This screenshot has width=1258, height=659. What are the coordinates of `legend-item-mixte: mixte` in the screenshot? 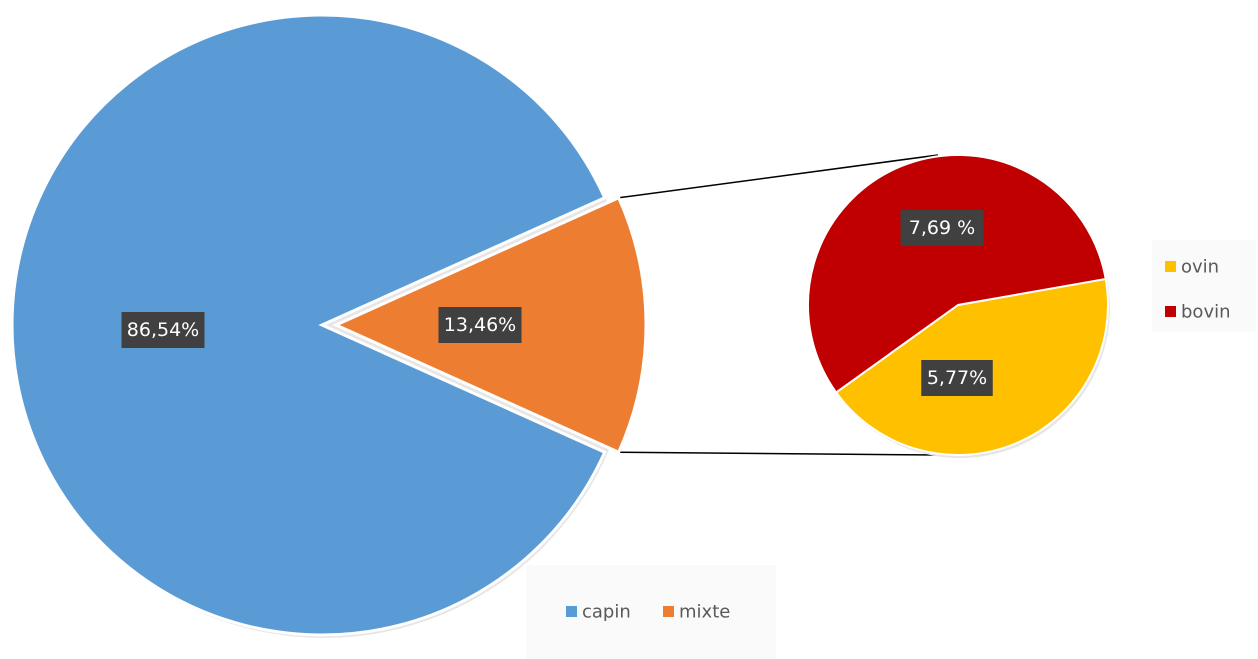 It's located at (696, 612).